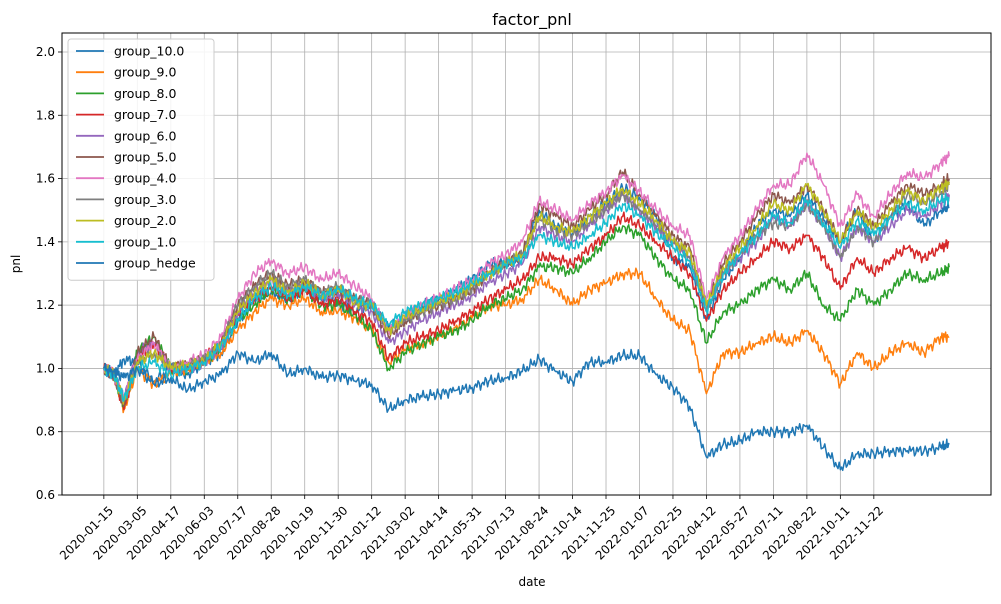 The width and height of the screenshot is (1001, 604). What do you see at coordinates (145, 220) in the screenshot?
I see `legend-label: group_2.0` at bounding box center [145, 220].